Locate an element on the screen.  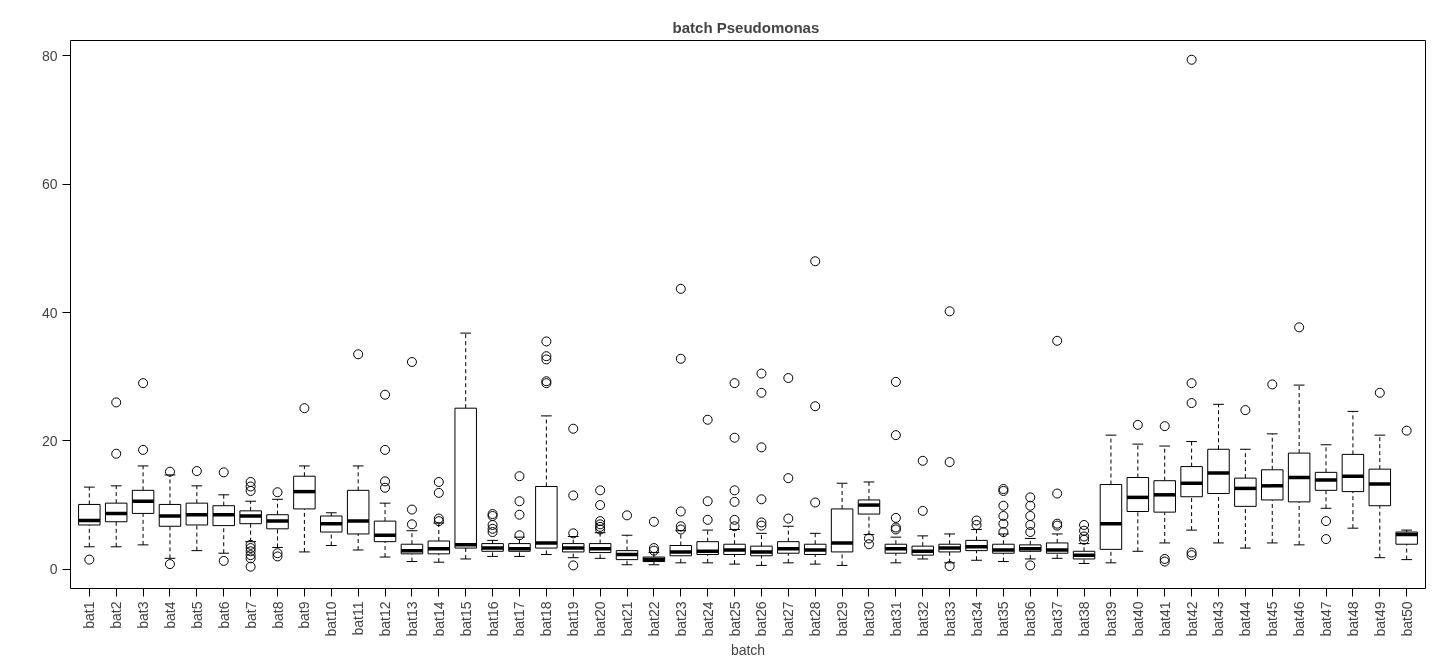
x-tick-label: bat31 is located at coordinates (895, 619).